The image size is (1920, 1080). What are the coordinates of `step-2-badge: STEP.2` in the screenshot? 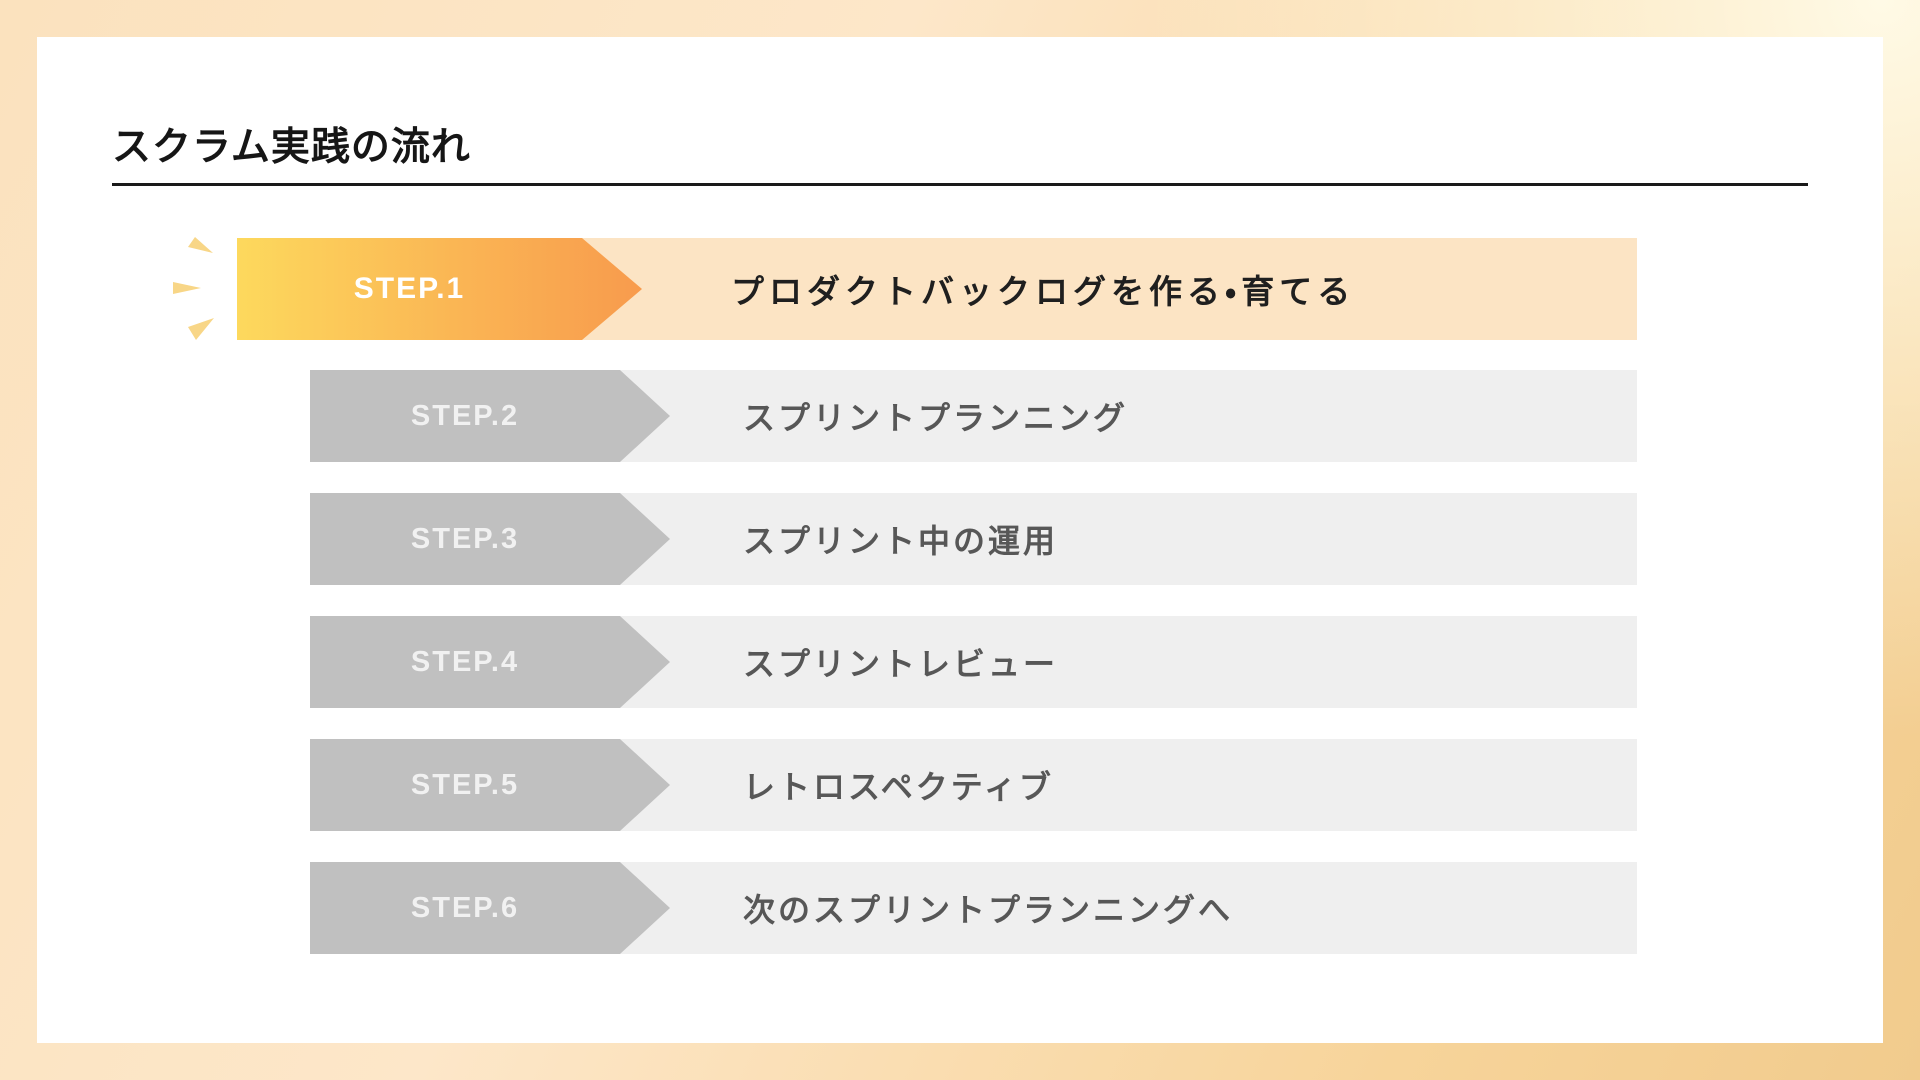 It's located at (490, 416).